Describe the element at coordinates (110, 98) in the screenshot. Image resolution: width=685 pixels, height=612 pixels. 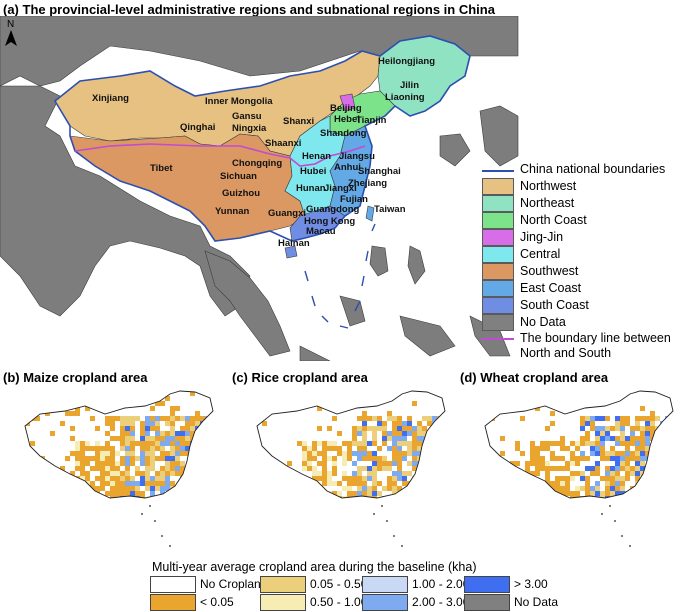
I see `province-label: Xinjiang` at that location.